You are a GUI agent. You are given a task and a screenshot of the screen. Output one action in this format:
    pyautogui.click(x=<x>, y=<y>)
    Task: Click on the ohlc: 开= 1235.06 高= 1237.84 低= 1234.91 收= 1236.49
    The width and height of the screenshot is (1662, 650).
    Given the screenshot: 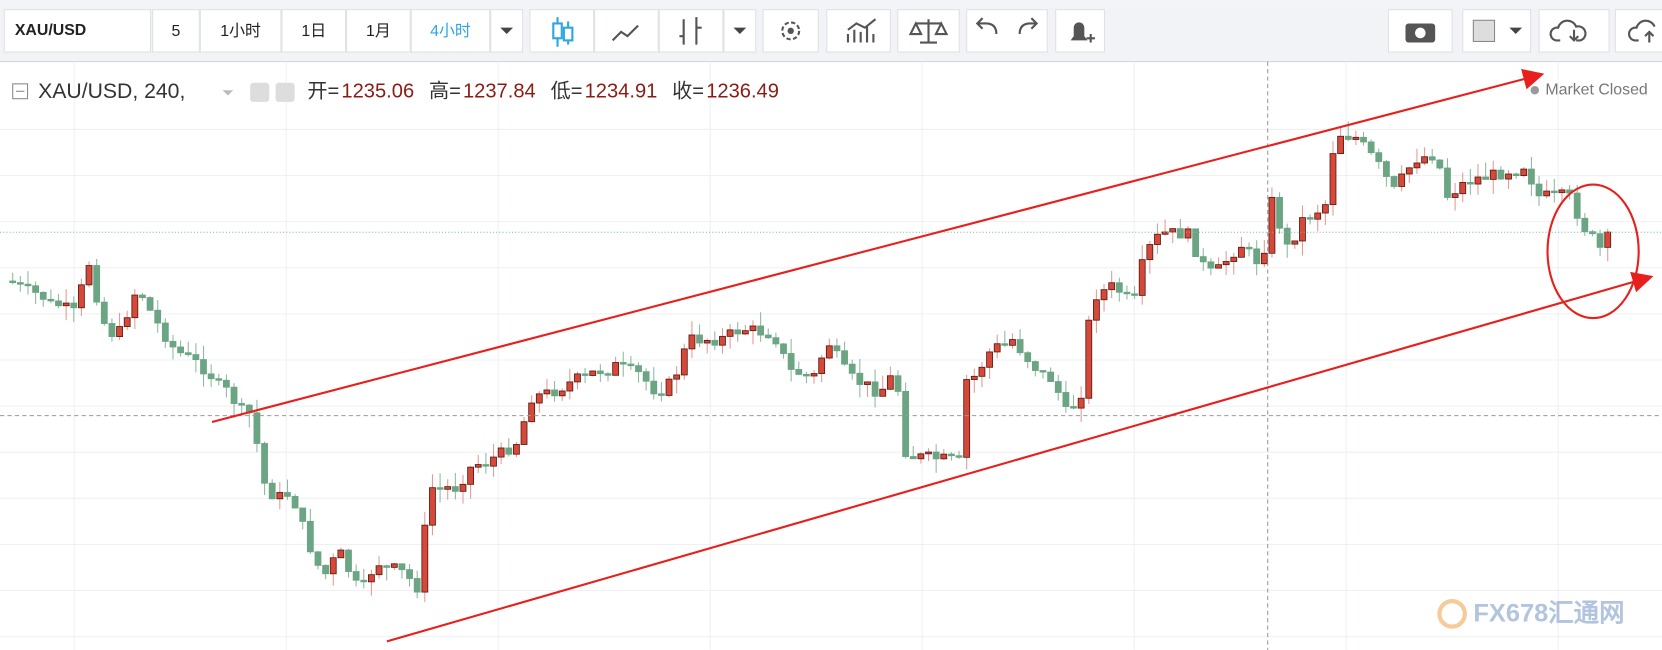 What is the action you would take?
    pyautogui.click(x=543, y=91)
    